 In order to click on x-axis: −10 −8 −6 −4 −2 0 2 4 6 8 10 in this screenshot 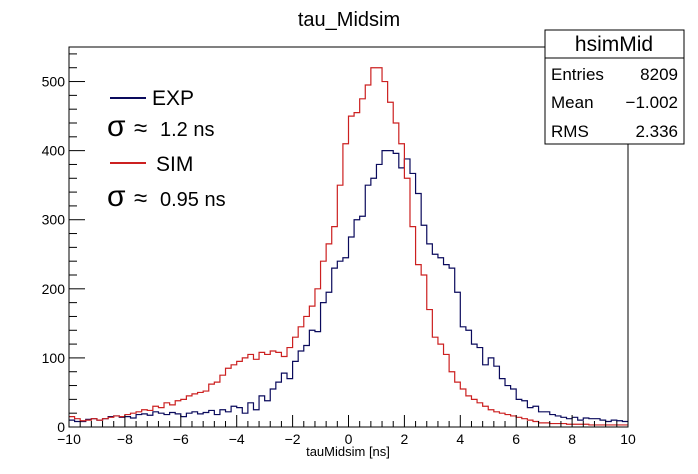, I will do `click(346, 431)`.